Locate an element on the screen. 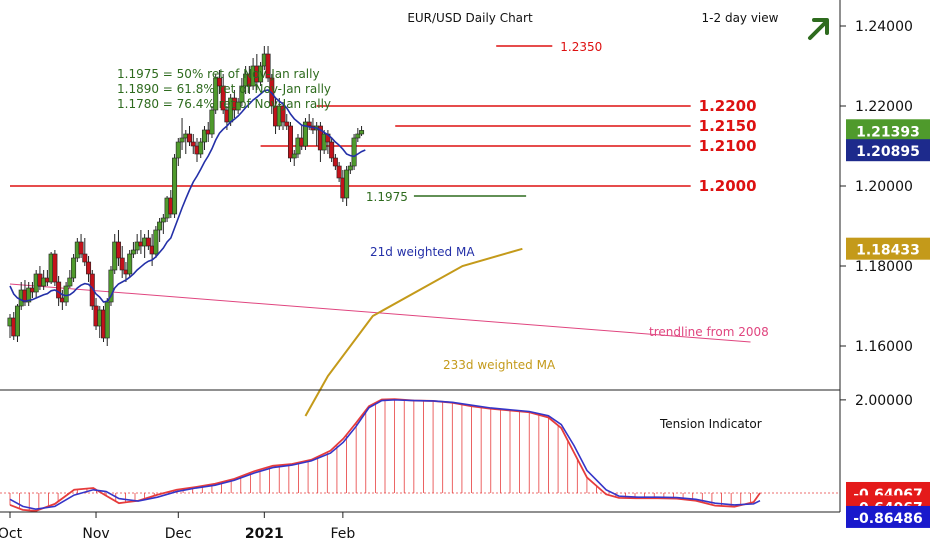 The image size is (932, 550). price-tag-label: 1.20895 is located at coordinates (888, 152).